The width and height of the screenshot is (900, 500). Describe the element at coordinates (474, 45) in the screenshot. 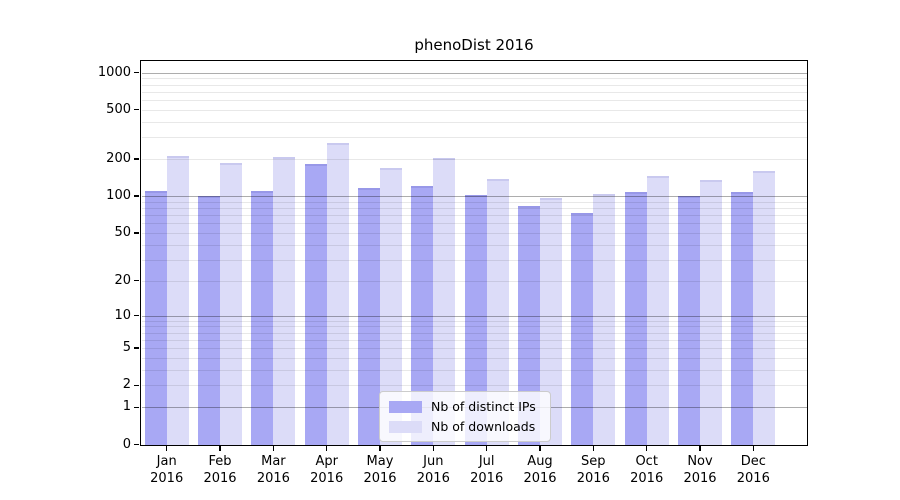

I see `chart-title: phenoDist 2016` at that location.